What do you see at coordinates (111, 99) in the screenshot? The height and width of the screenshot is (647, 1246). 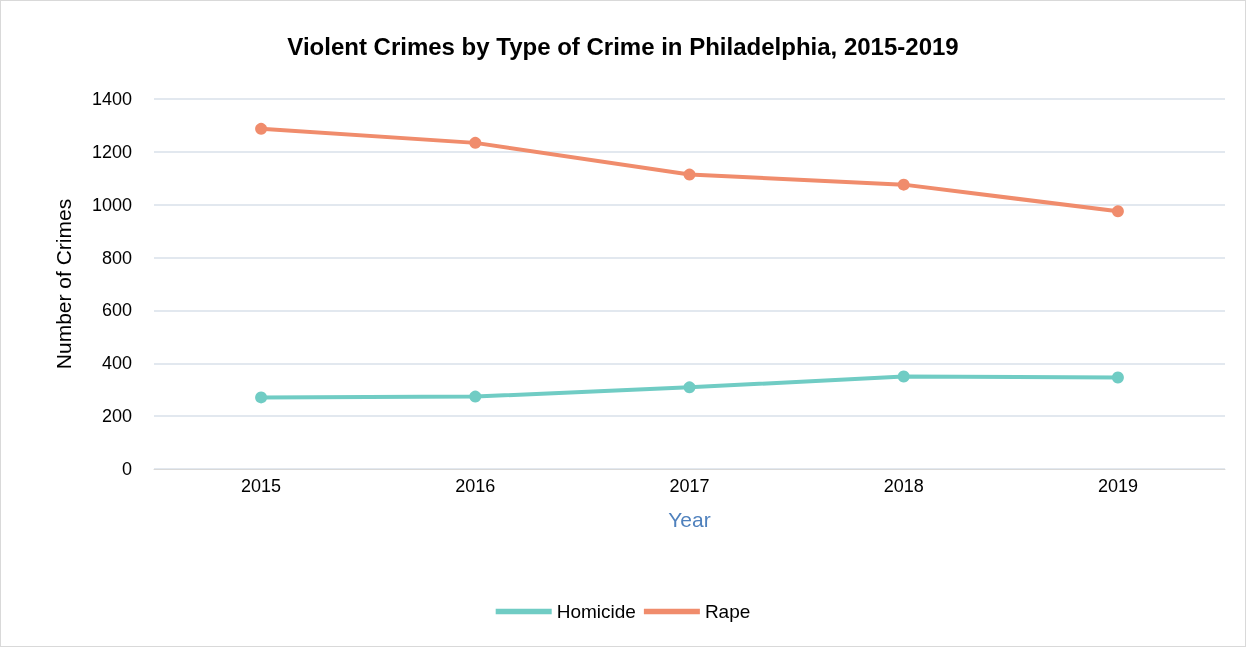 I see `y-tick-label: 1400` at bounding box center [111, 99].